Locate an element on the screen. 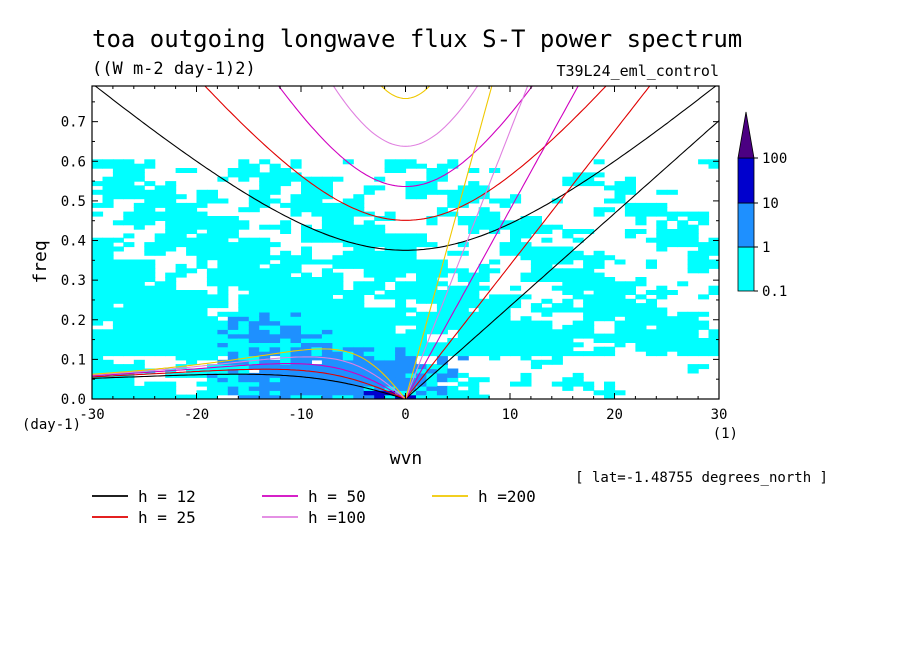 Image resolution: width=904 pixels, height=654 pixels. legend-label: h = 50 is located at coordinates (337, 496).